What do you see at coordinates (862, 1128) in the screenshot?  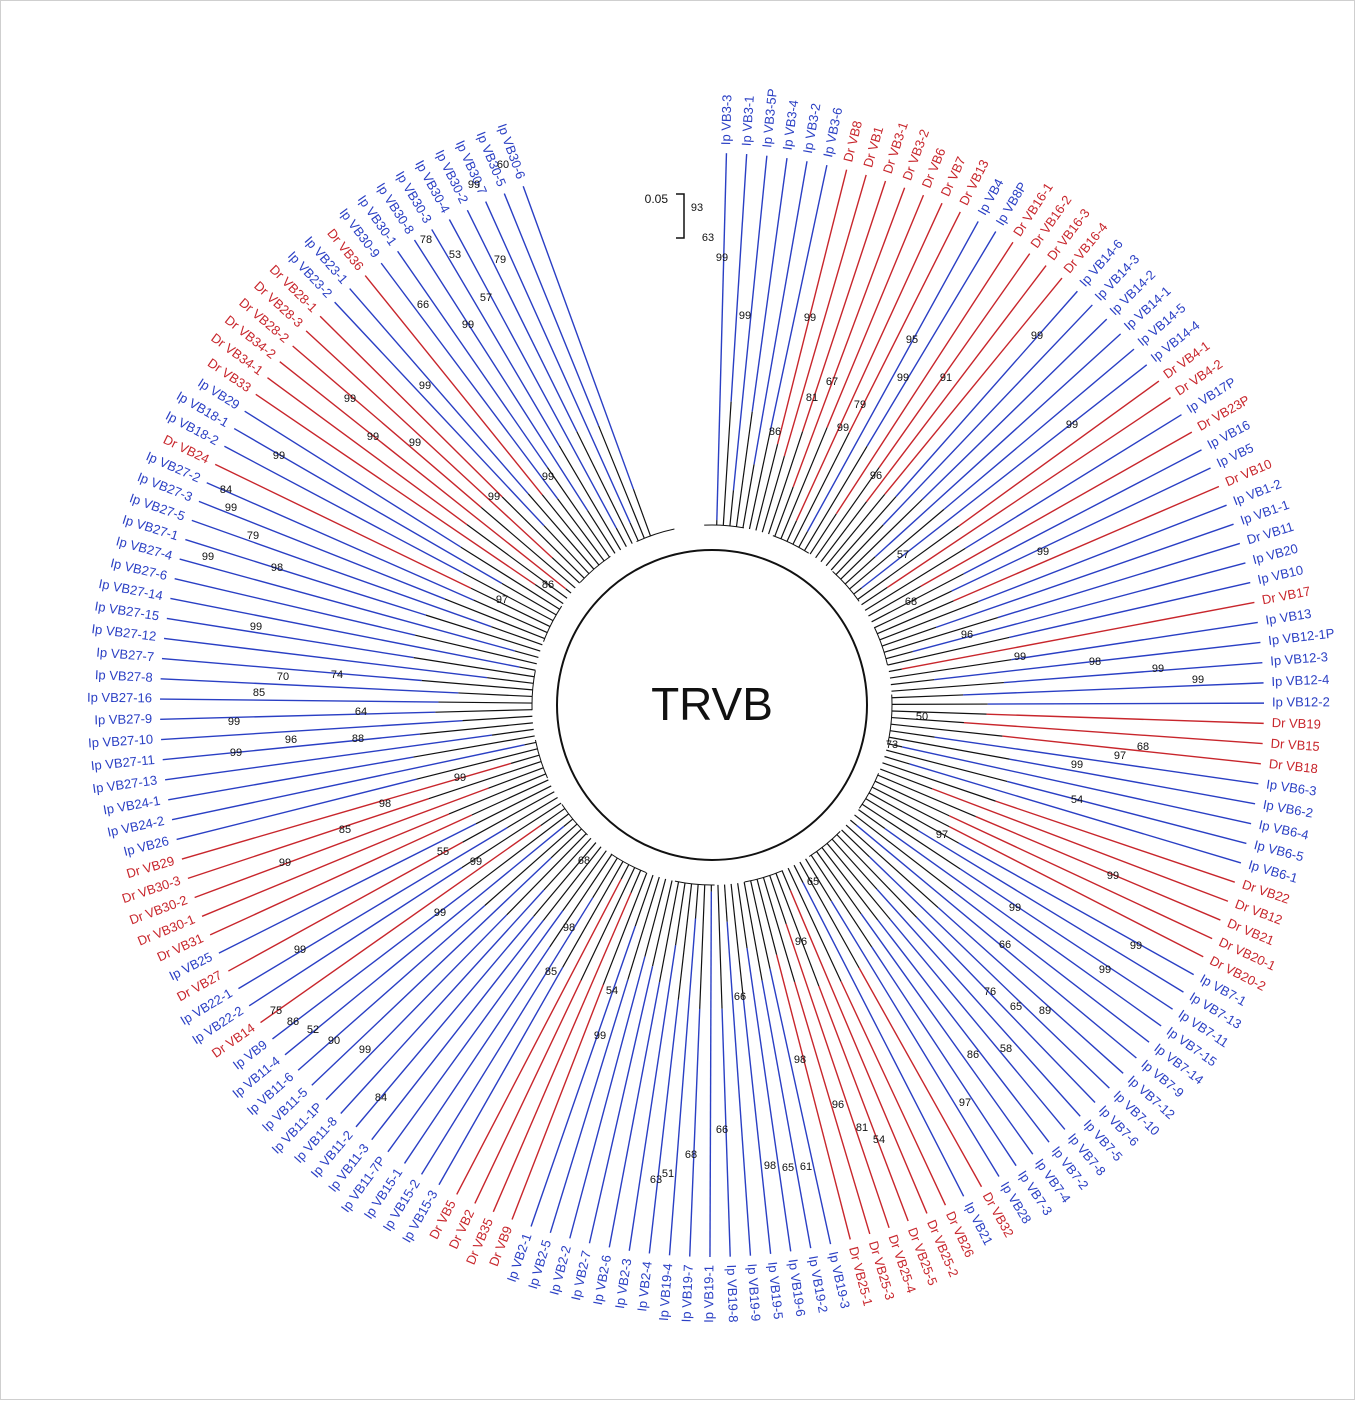 I see `bootstrap-value: 81` at bounding box center [862, 1128].